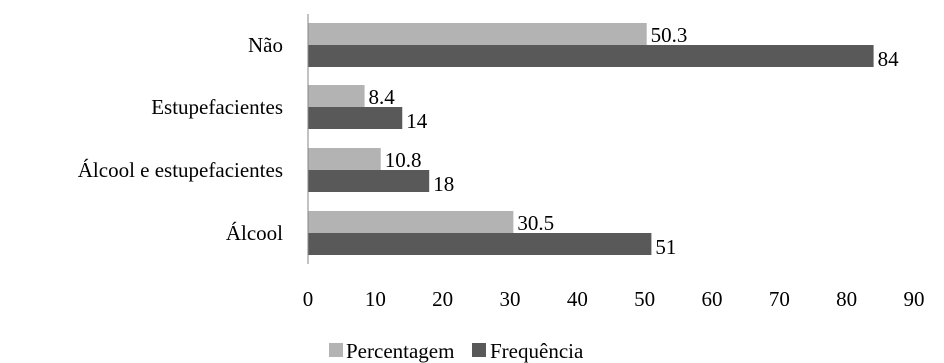 The height and width of the screenshot is (363, 944). What do you see at coordinates (369, 181) in the screenshot?
I see `bar-frequencia-alcool-e-estupefacientes` at bounding box center [369, 181].